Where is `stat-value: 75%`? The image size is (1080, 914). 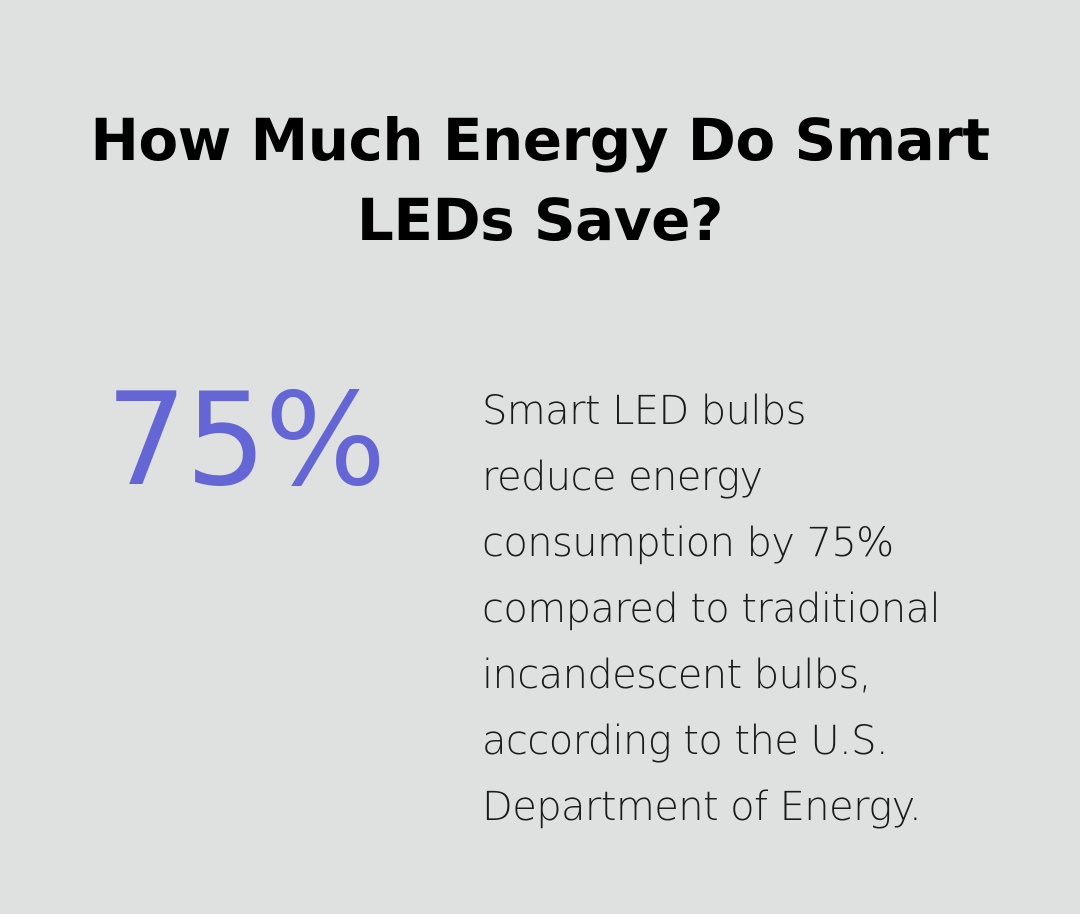
stat-value: 75% is located at coordinates (246, 440).